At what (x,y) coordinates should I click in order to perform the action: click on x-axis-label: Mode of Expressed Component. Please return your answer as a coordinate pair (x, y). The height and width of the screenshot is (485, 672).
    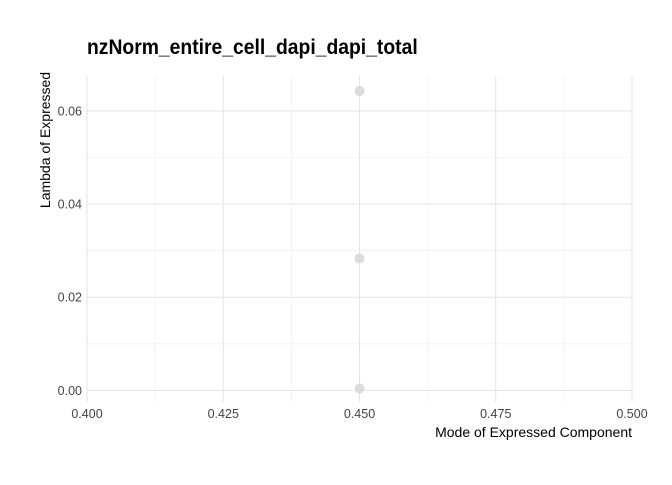
    Looking at the image, I should click on (533, 432).